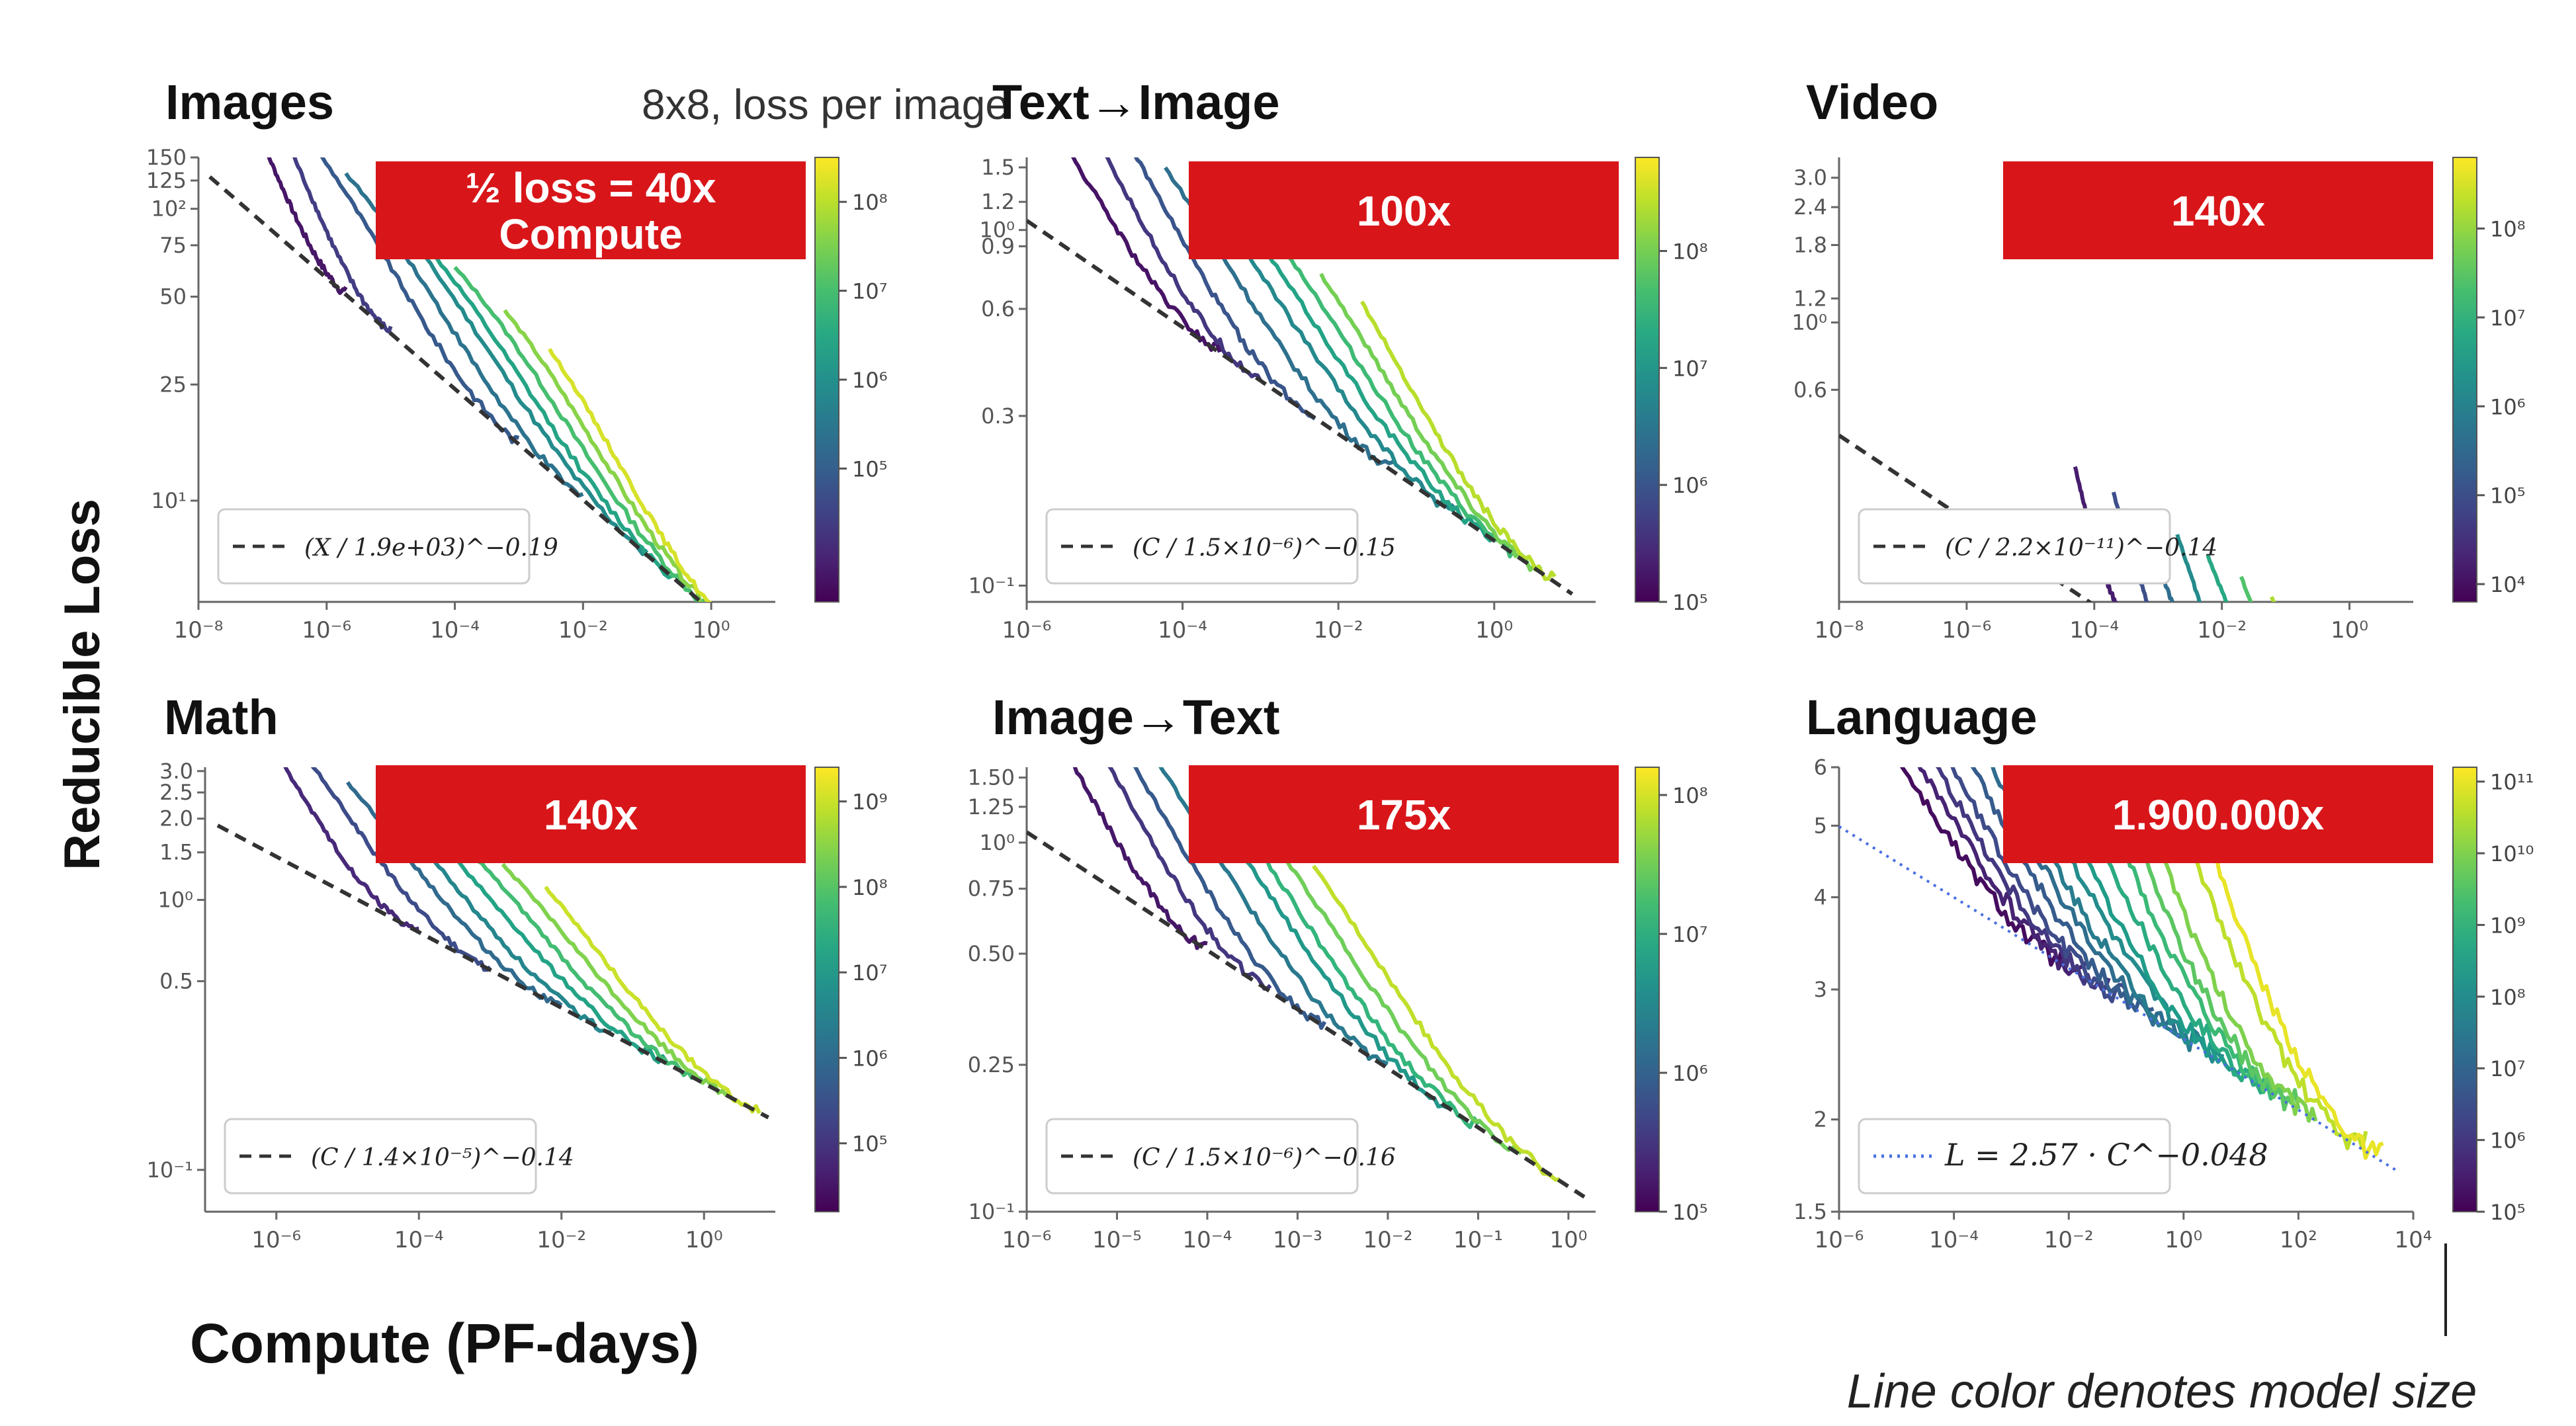 This screenshot has height=1426, width=2576. What do you see at coordinates (998, 416) in the screenshot?
I see `y-tick-label: 0.3` at bounding box center [998, 416].